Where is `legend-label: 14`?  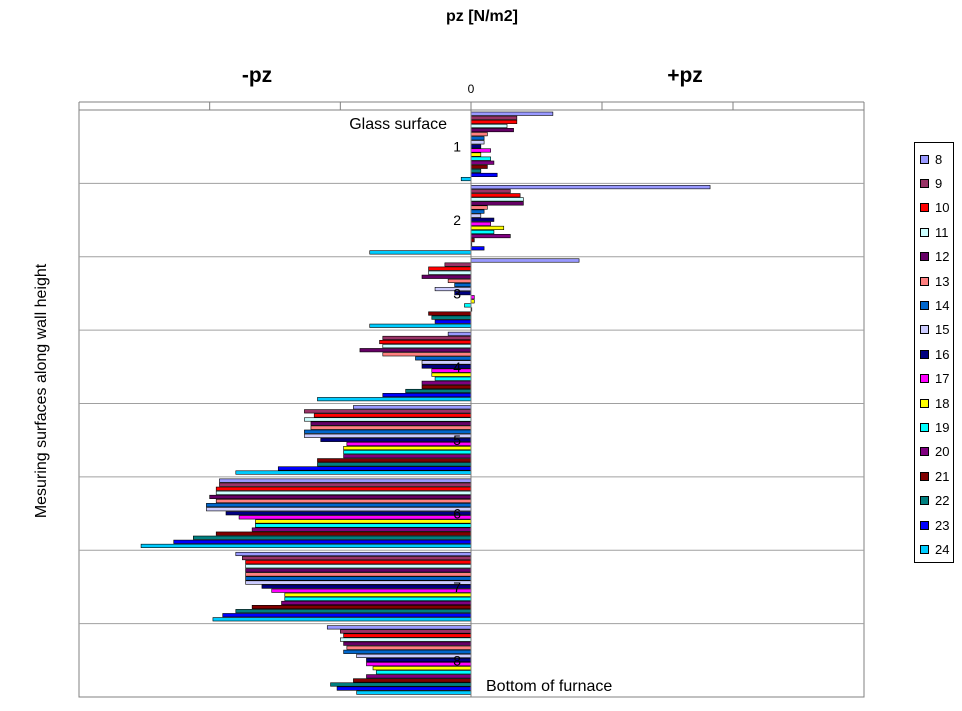 legend-label: 14 is located at coordinates (942, 305).